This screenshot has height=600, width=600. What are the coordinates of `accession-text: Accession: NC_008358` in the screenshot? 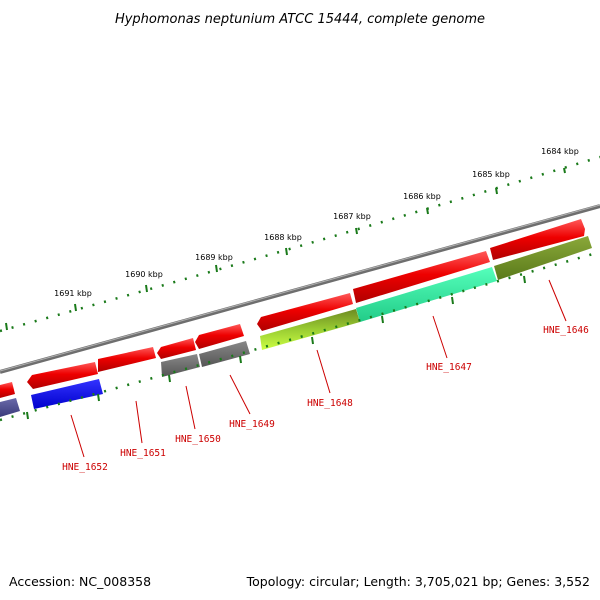 It's located at (80, 581).